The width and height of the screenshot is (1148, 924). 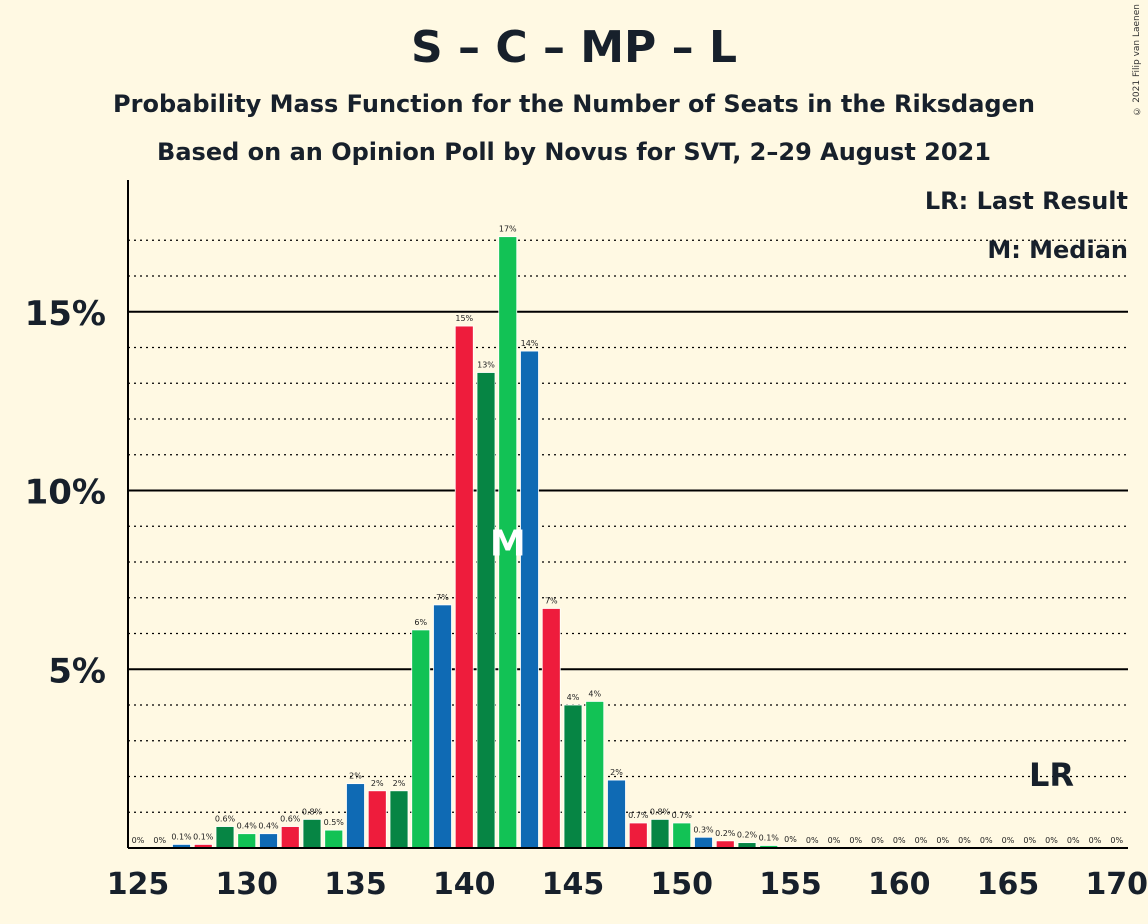 I want to click on x-tick-label: 160, so click(x=899, y=884).